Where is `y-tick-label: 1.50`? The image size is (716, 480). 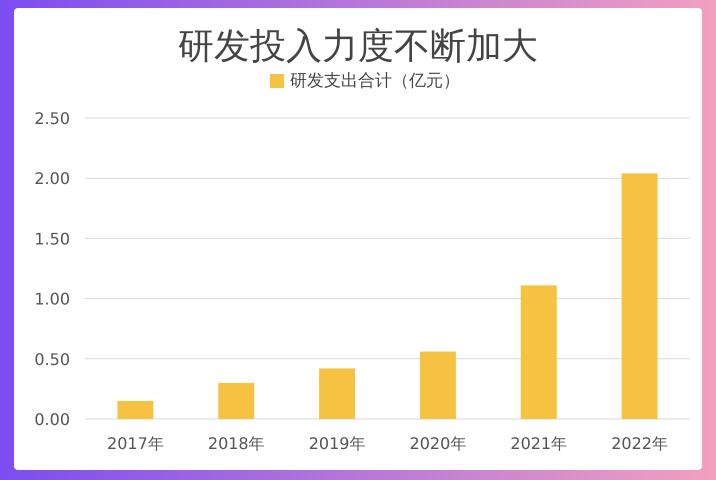
y-tick-label: 1.50 is located at coordinates (52, 238).